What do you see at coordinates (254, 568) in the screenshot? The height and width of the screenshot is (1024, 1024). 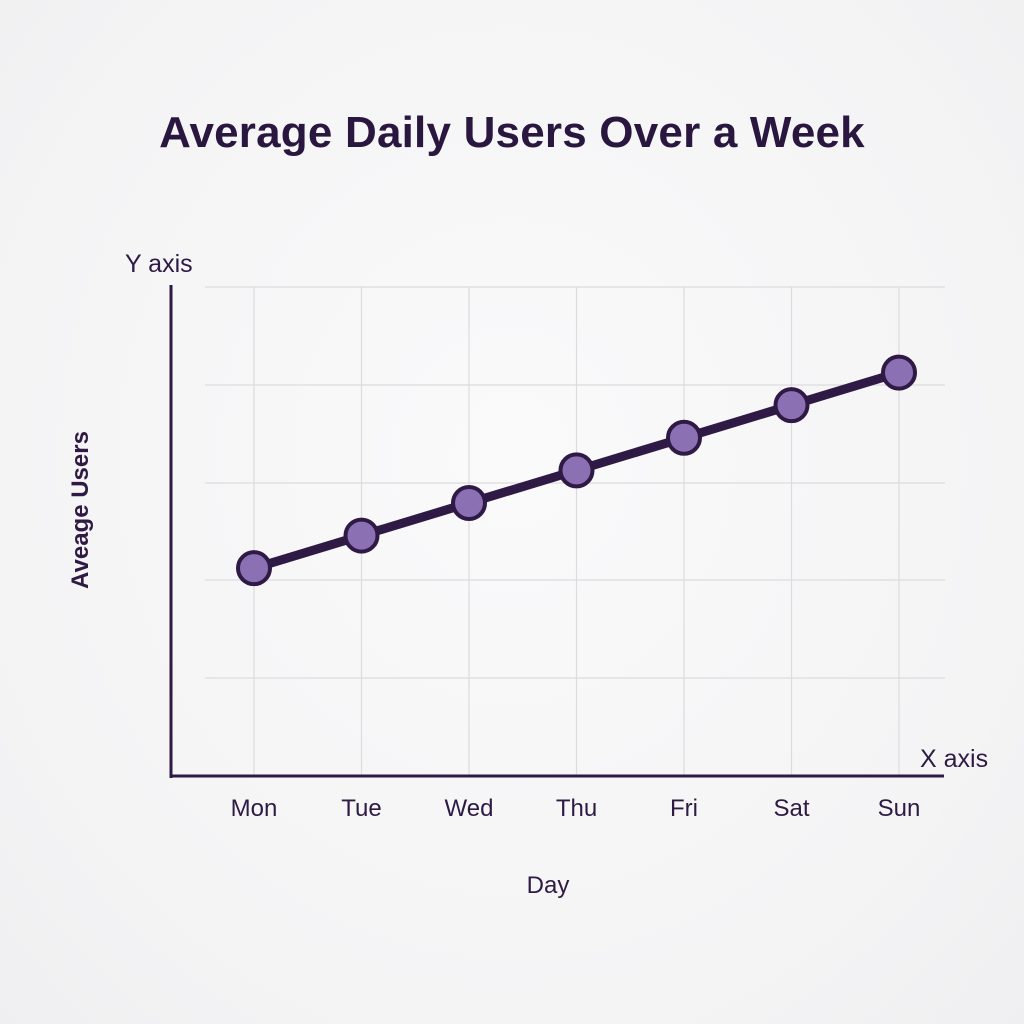 I see `data-point-mon` at bounding box center [254, 568].